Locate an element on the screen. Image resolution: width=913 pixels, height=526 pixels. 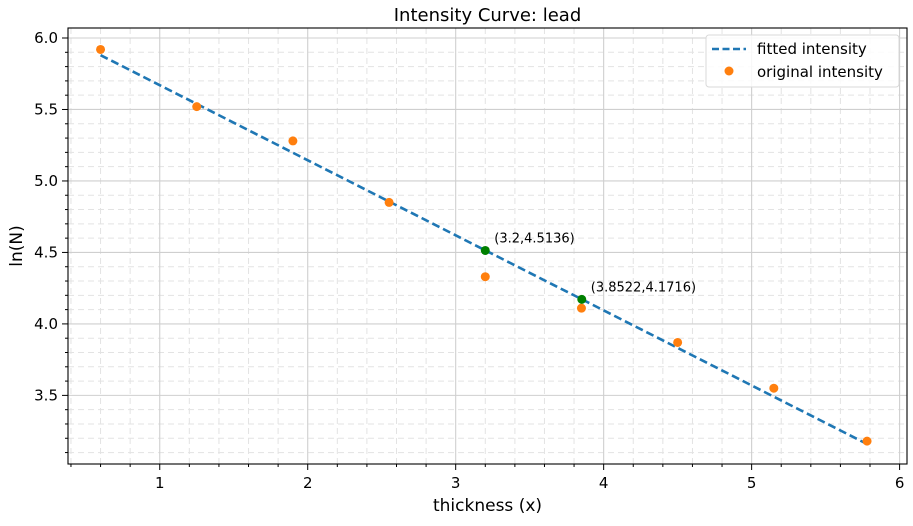
x-tick-label: 4 is located at coordinates (604, 483).